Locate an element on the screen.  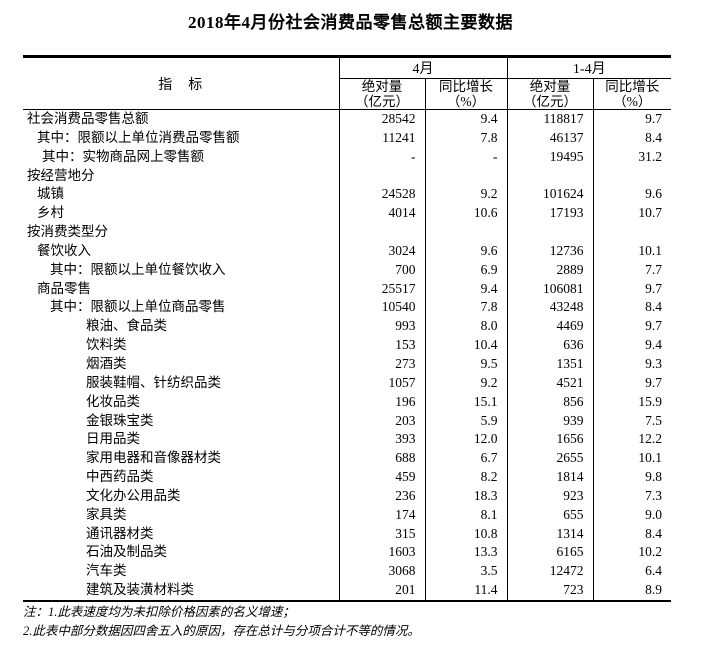
row-value-cell: 2889 is located at coordinates (549, 270).